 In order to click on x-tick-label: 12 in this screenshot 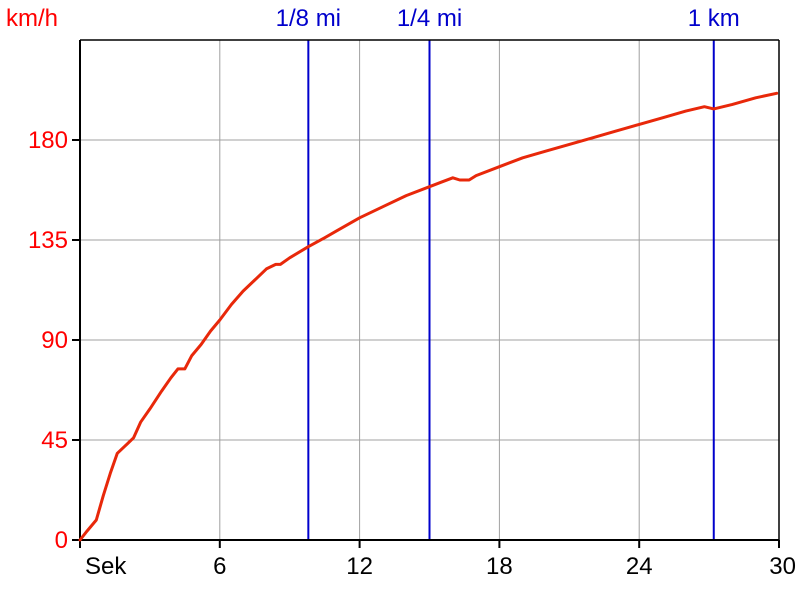, I will do `click(359, 566)`.